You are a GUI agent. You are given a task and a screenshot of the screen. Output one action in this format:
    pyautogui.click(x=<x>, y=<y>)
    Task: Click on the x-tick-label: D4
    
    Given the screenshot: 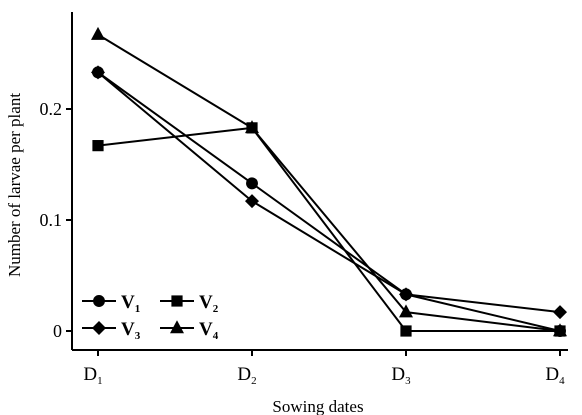 What is the action you would take?
    pyautogui.click(x=555, y=375)
    